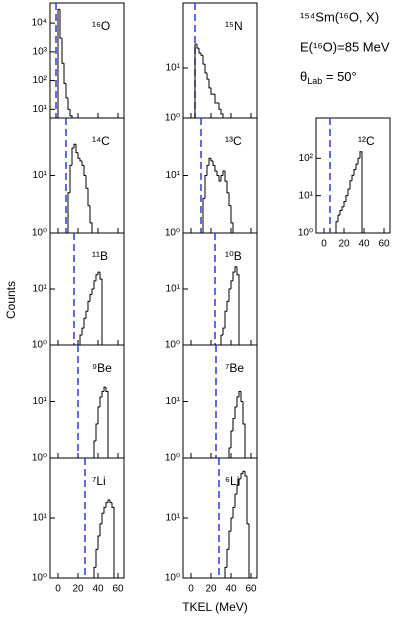 This screenshot has height=625, width=415. Describe the element at coordinates (314, 81) in the screenshot. I see `annotation: Lab` at that location.